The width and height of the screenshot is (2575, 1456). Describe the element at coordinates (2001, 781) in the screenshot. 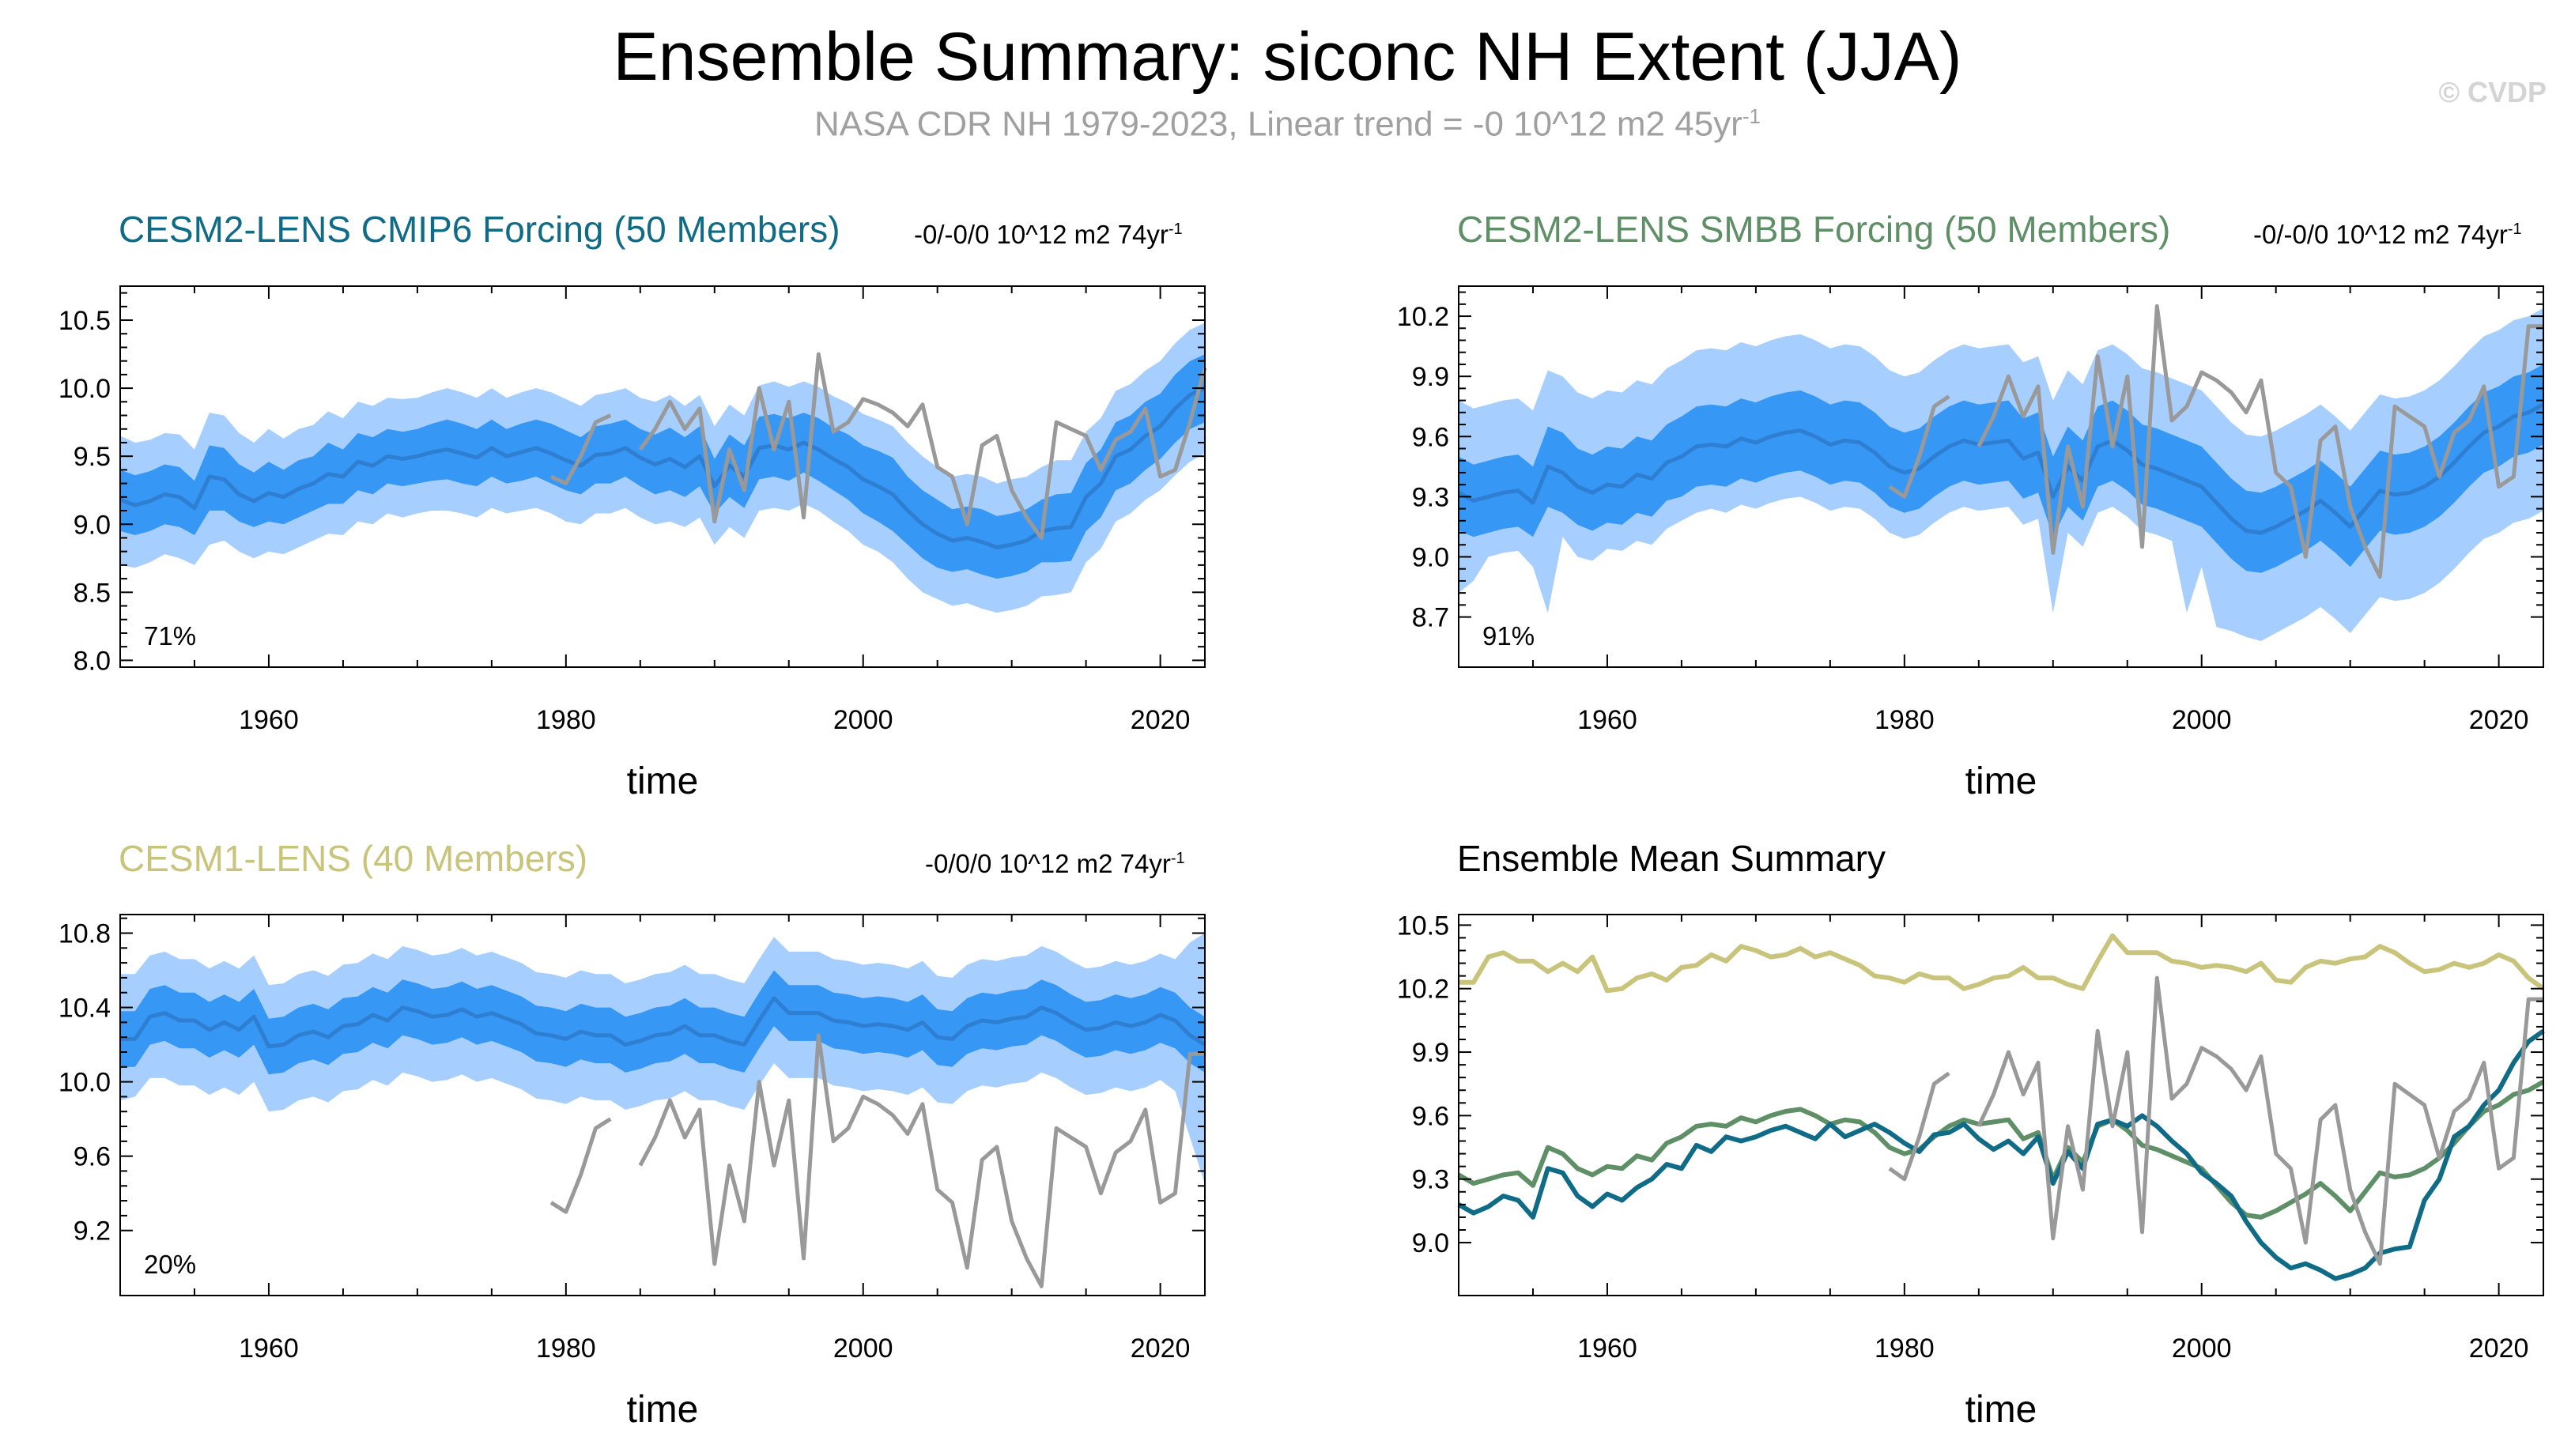

I see `p2-xaxis-label: time` at that location.